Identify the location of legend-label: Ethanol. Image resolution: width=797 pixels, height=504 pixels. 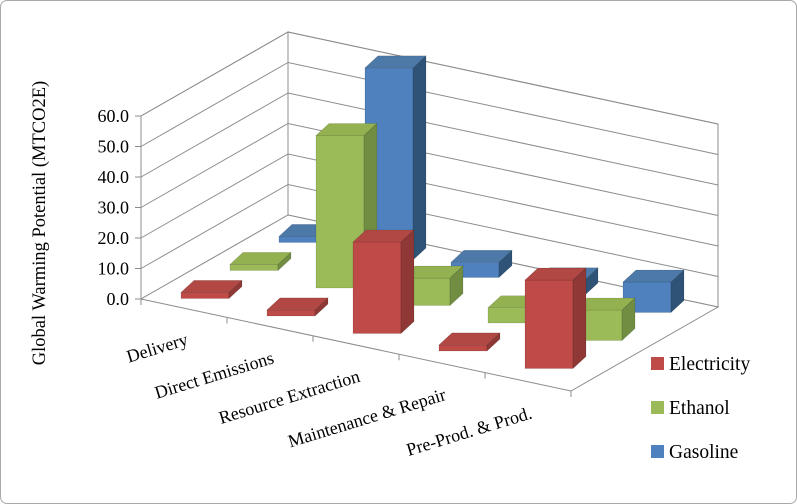
(699, 408).